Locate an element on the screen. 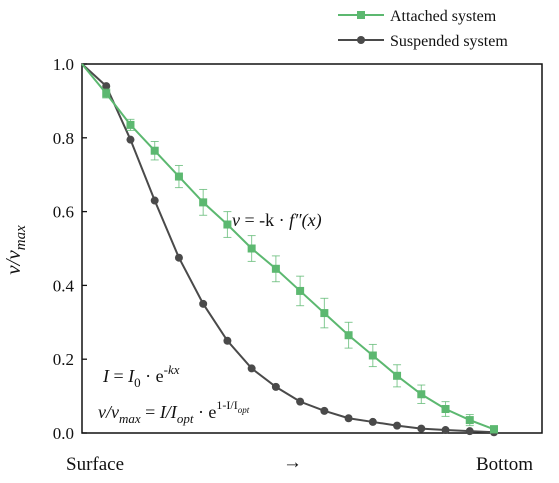 The image size is (559, 483). x-label-surface: Surface is located at coordinates (95, 464).